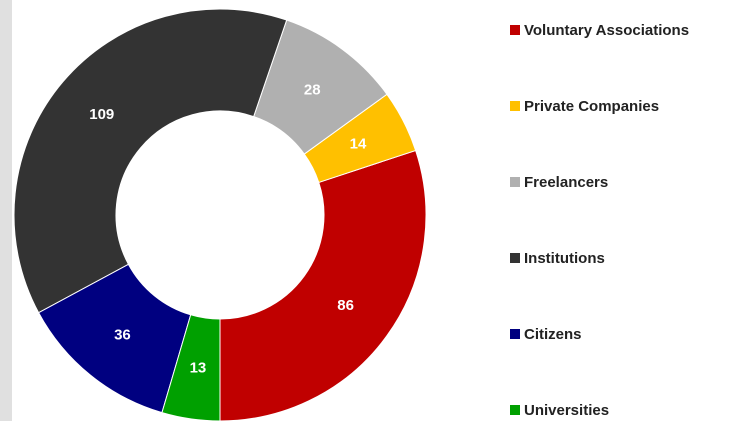  I want to click on data-label: 36, so click(122, 334).